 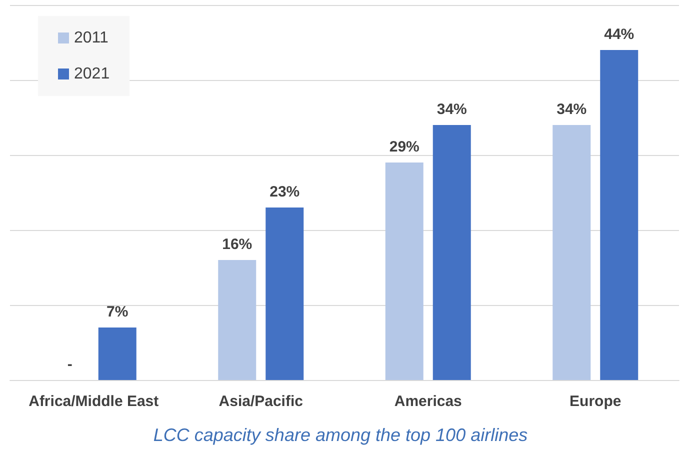 What do you see at coordinates (91, 38) in the screenshot?
I see `legend-label: 2011` at bounding box center [91, 38].